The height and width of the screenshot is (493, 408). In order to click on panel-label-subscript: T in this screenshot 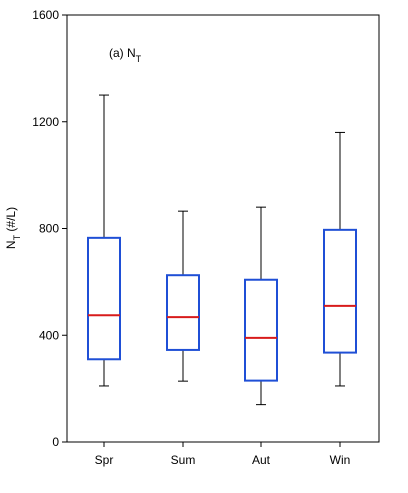, I will do `click(139, 59)`.